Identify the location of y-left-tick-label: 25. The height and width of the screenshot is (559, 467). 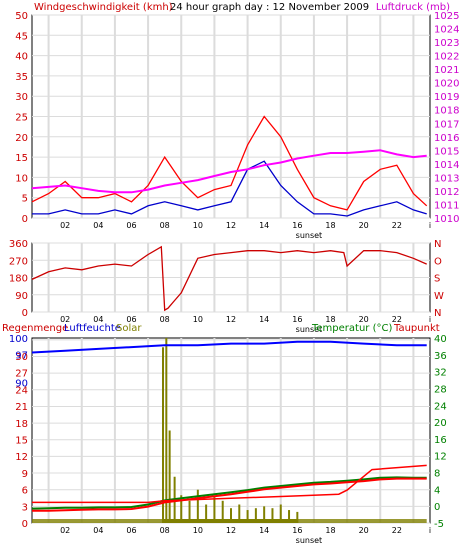
(21, 118).